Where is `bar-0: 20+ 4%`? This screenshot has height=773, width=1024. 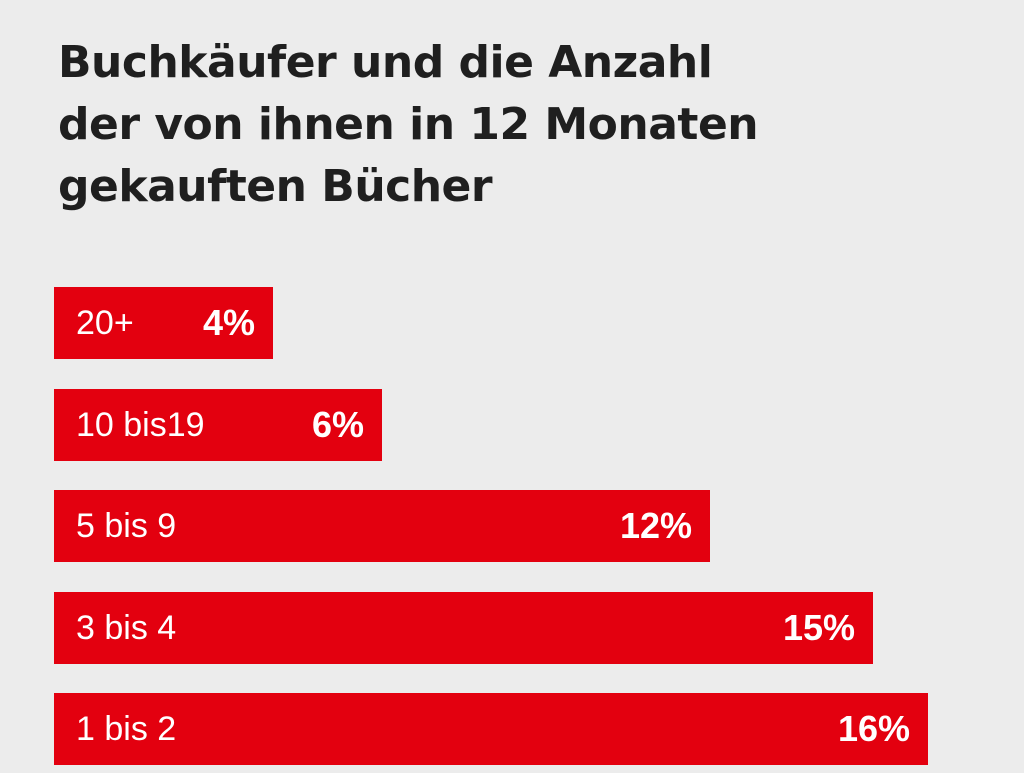 bar-0: 20+ 4% is located at coordinates (163, 323).